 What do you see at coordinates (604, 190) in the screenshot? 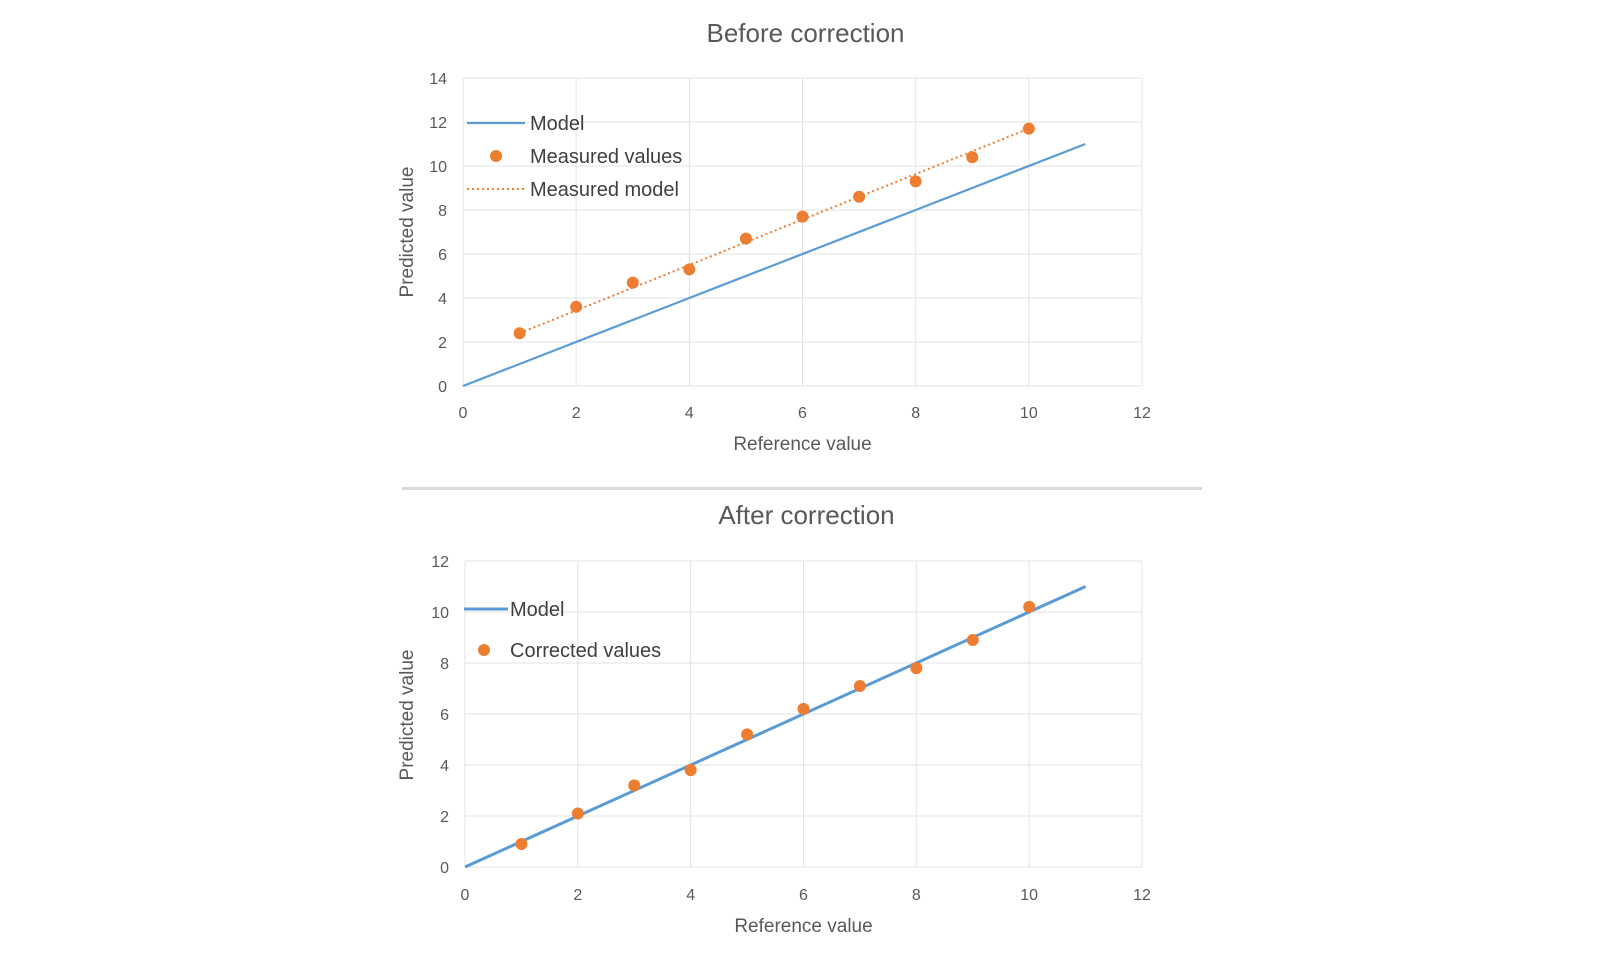
I see `legend-label: Measured model` at bounding box center [604, 190].